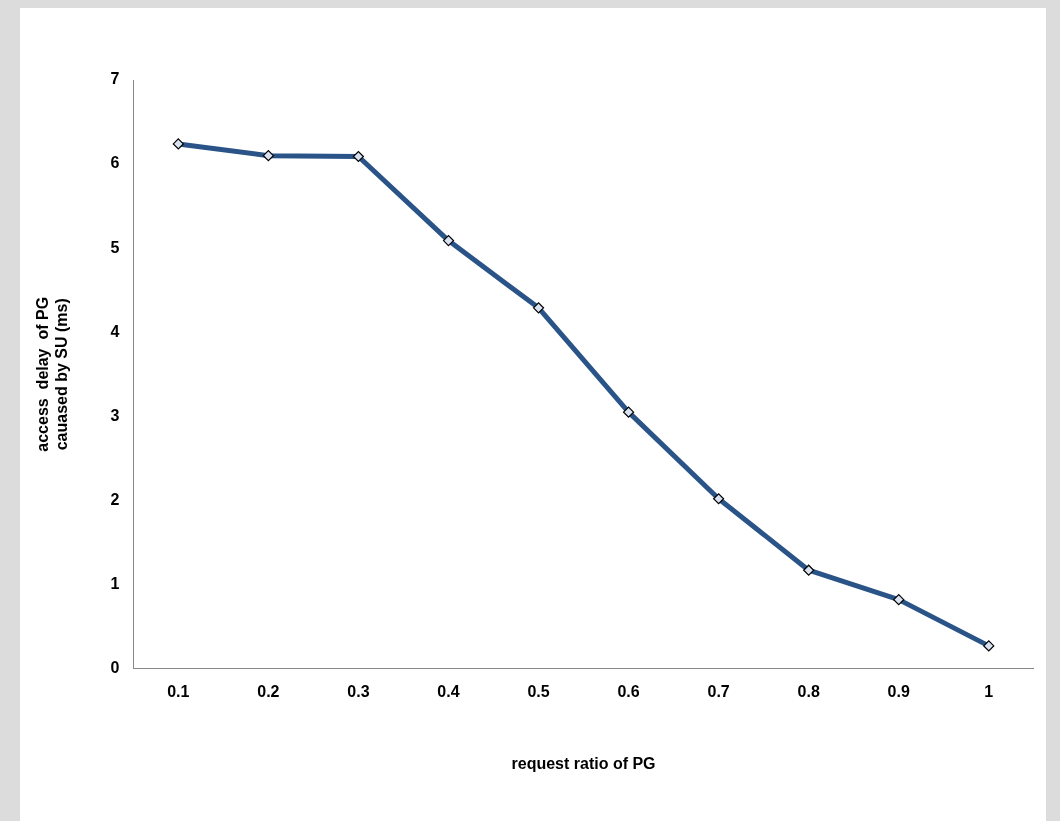 The height and width of the screenshot is (821, 1060). I want to click on y-tick-label: 6, so click(115, 163).